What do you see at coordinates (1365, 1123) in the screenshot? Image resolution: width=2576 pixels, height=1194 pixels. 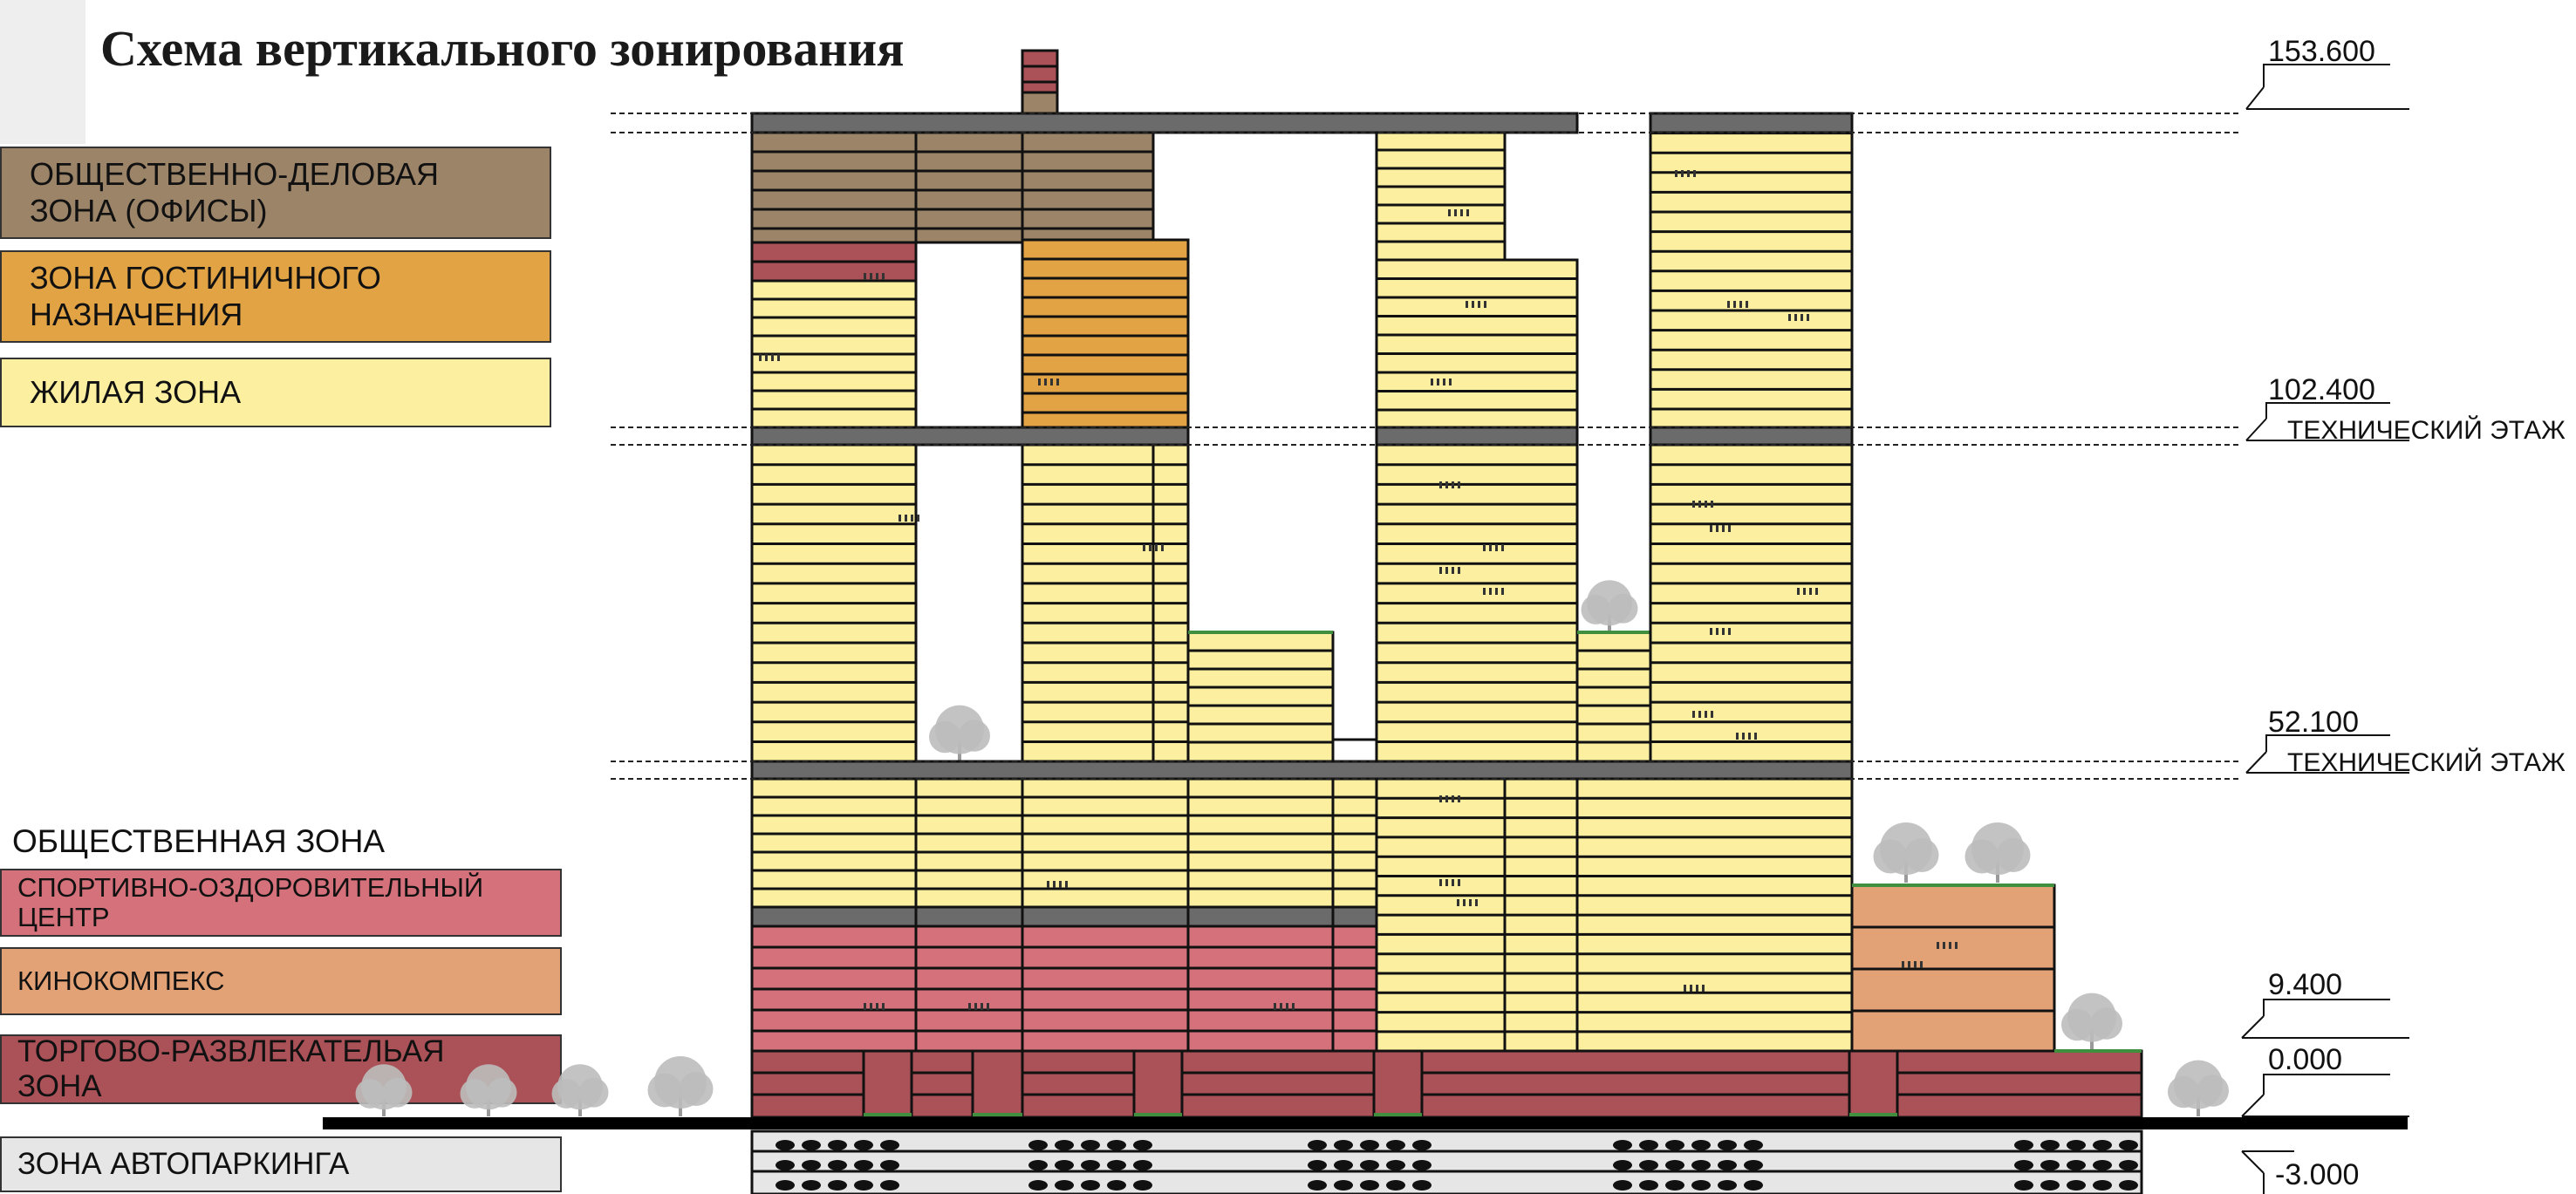 I see `ground-line` at bounding box center [1365, 1123].